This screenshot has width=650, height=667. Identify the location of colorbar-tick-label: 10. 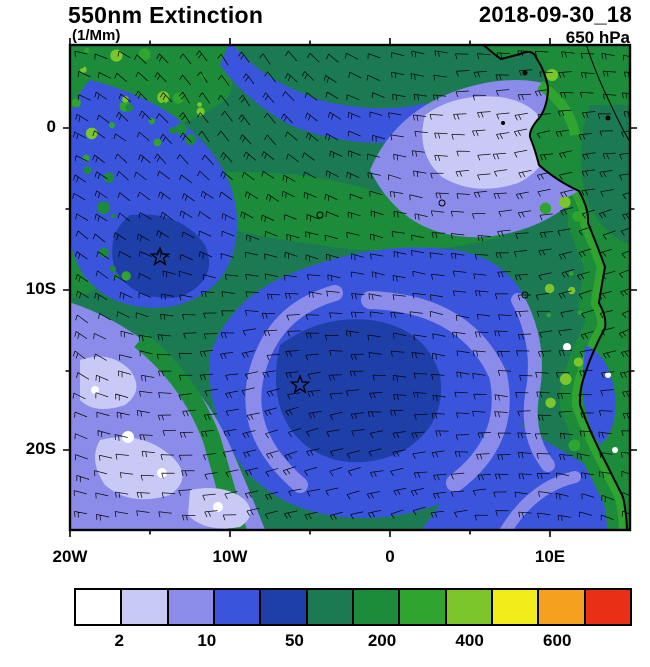
(207, 640).